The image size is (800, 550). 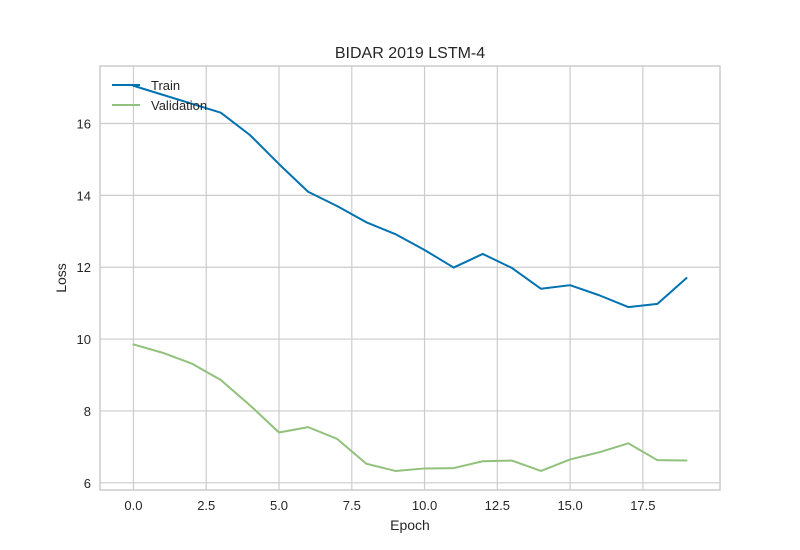 I want to click on y-tick-label: 16, so click(x=84, y=123).